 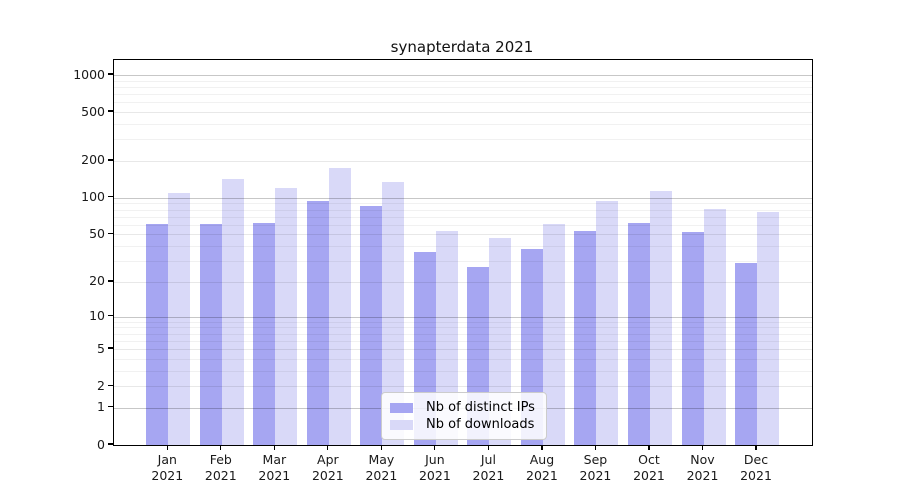 I want to click on y-tick-label-100: 100, so click(x=93, y=197).